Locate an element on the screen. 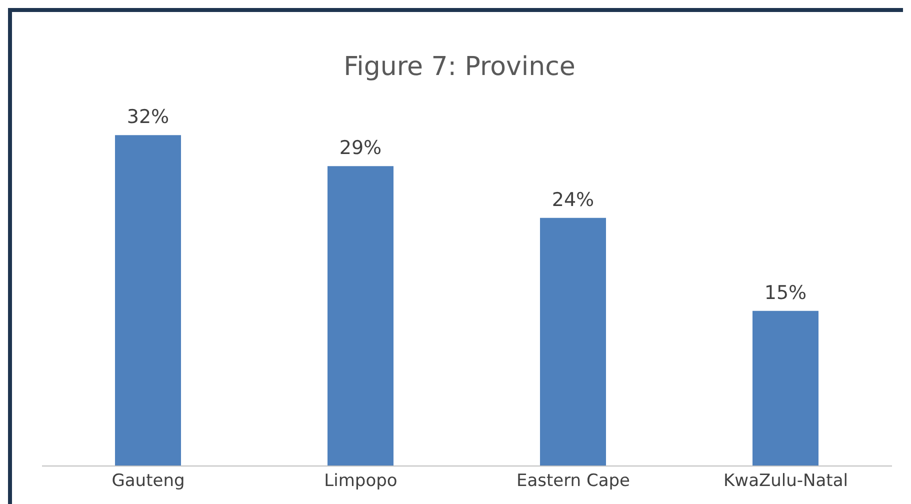  x-tick-label: KwaZulu-Natal is located at coordinates (786, 481).